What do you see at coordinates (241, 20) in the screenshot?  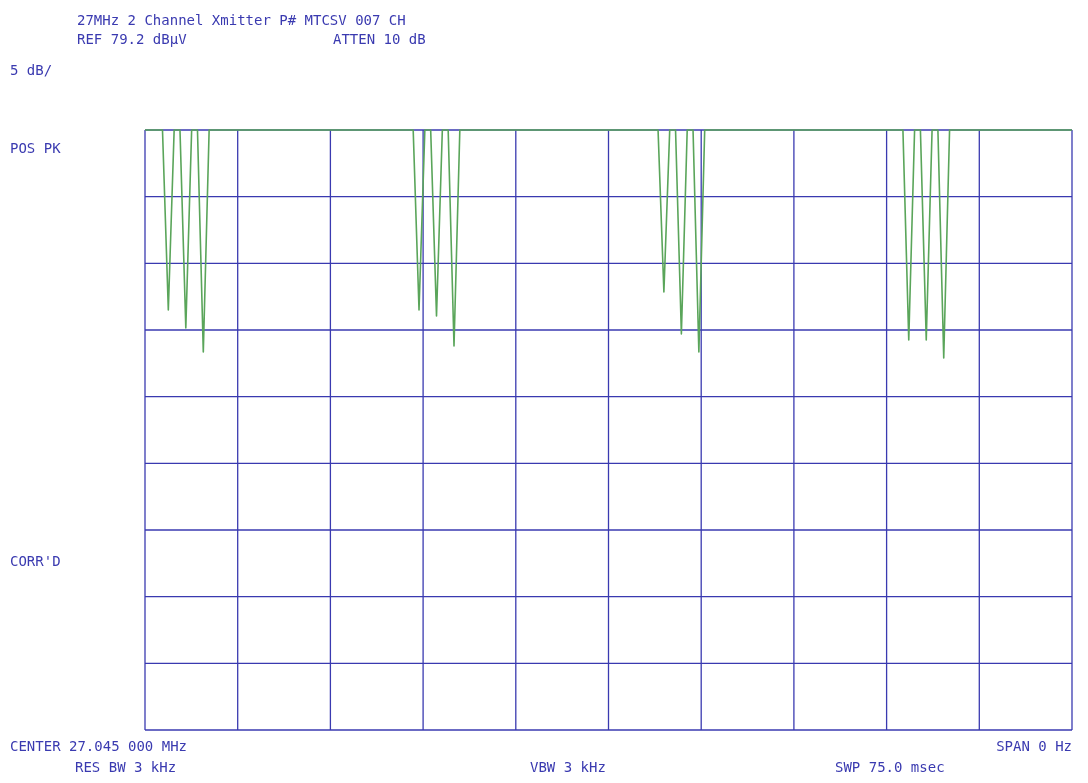 I see `chart-title: 27MHz 2 Channel Xmitter P# MTCSV 007 CH` at bounding box center [241, 20].